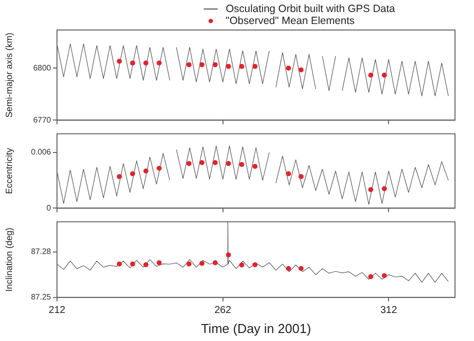 The image size is (474, 341). What do you see at coordinates (389, 310) in the screenshot?
I see `x-tick-label: 312` at bounding box center [389, 310].